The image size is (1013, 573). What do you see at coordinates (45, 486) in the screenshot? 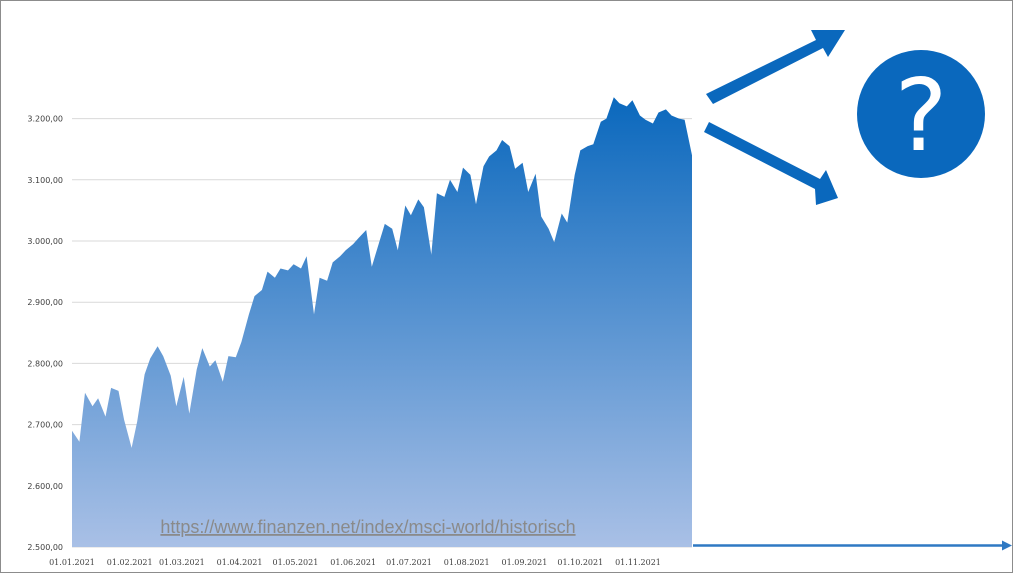
I see `y-tick-label: 2.600,00` at bounding box center [45, 486].